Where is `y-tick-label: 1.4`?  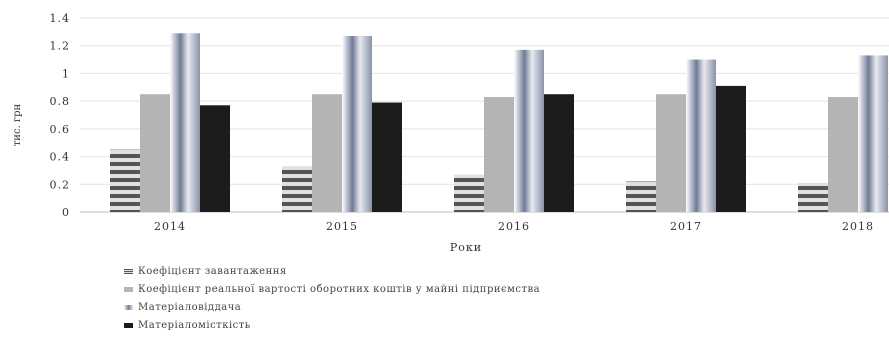 y-tick-label: 1.4 is located at coordinates (60, 18).